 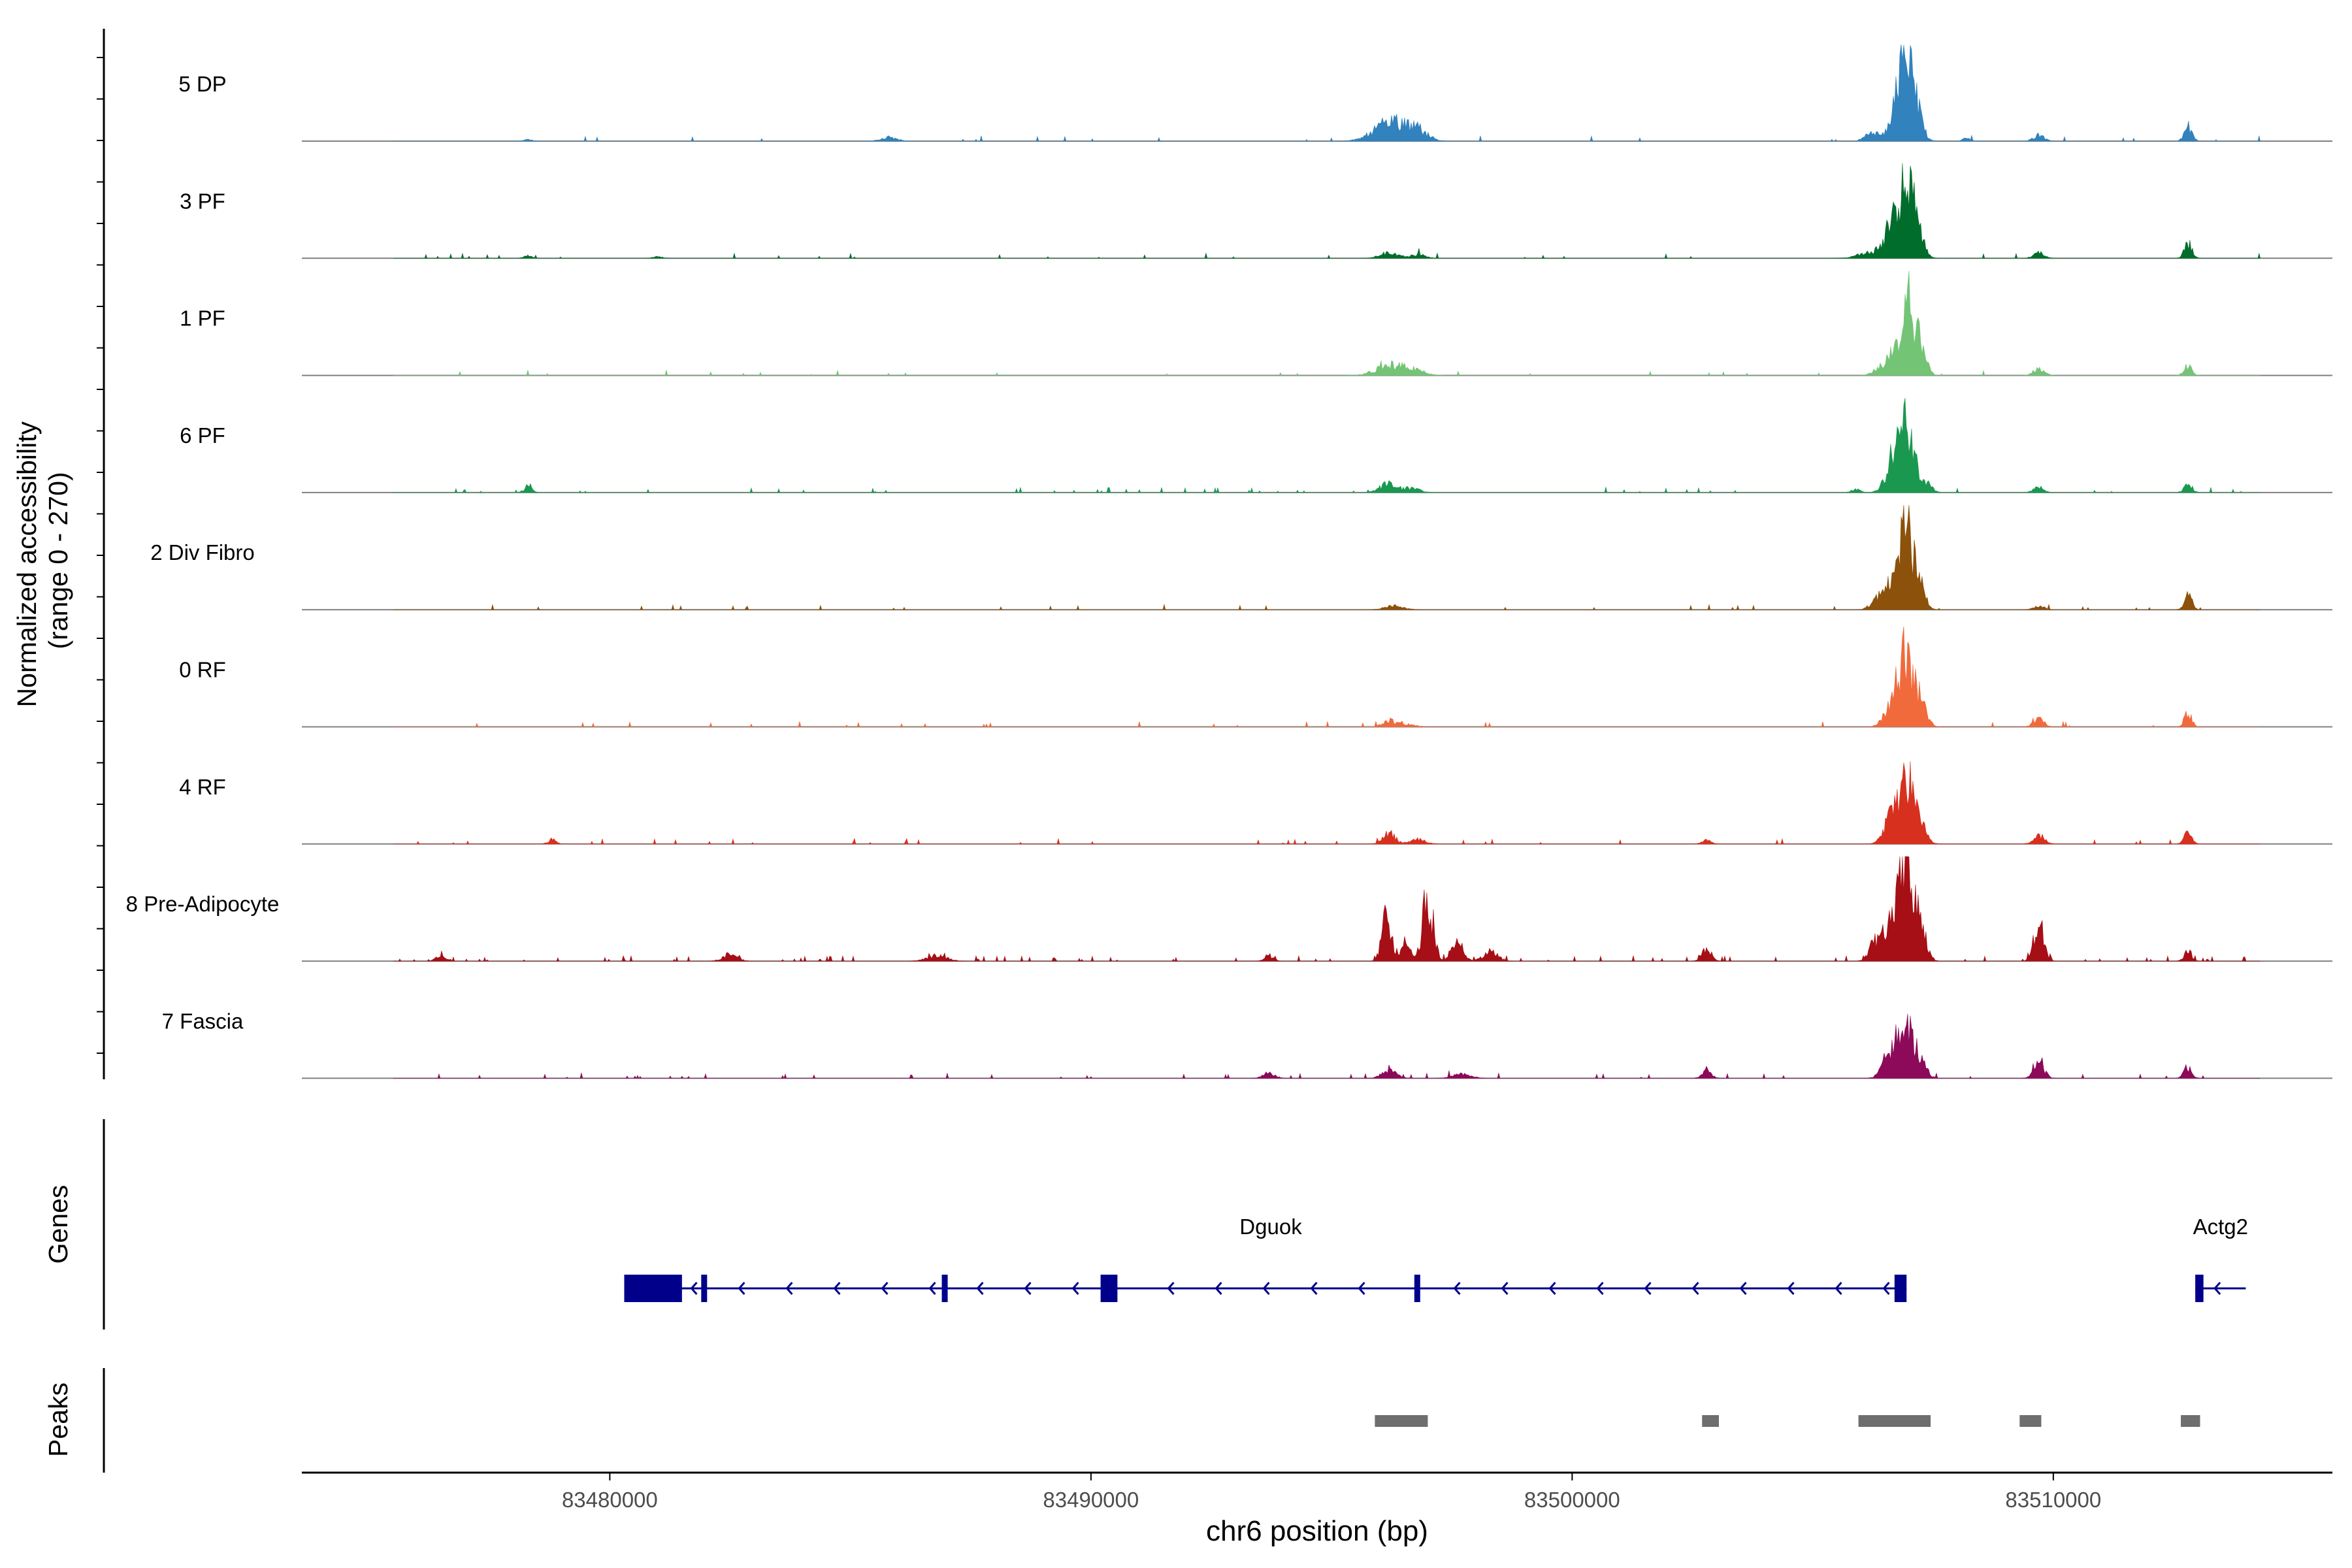 What do you see at coordinates (202, 552) in the screenshot?
I see `track-label: 2 Div Fibro` at bounding box center [202, 552].